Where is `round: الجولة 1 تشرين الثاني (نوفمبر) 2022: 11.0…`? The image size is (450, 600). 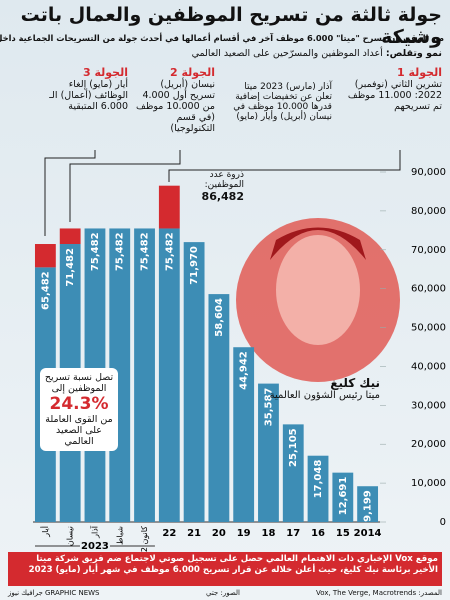
round: الجولة 1 تشرين الثاني (نوفمبر) 2022: 11.0… is located at coordinates (394, 89).